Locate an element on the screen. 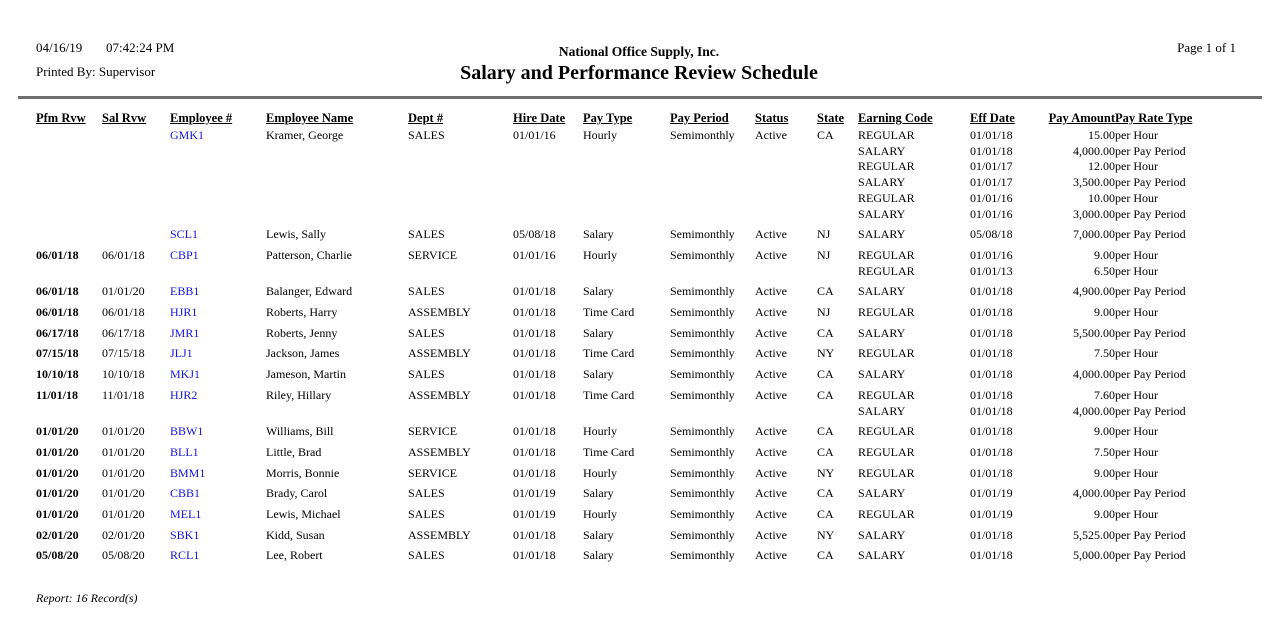  employee-id-link: JLJ1 is located at coordinates (181, 353).